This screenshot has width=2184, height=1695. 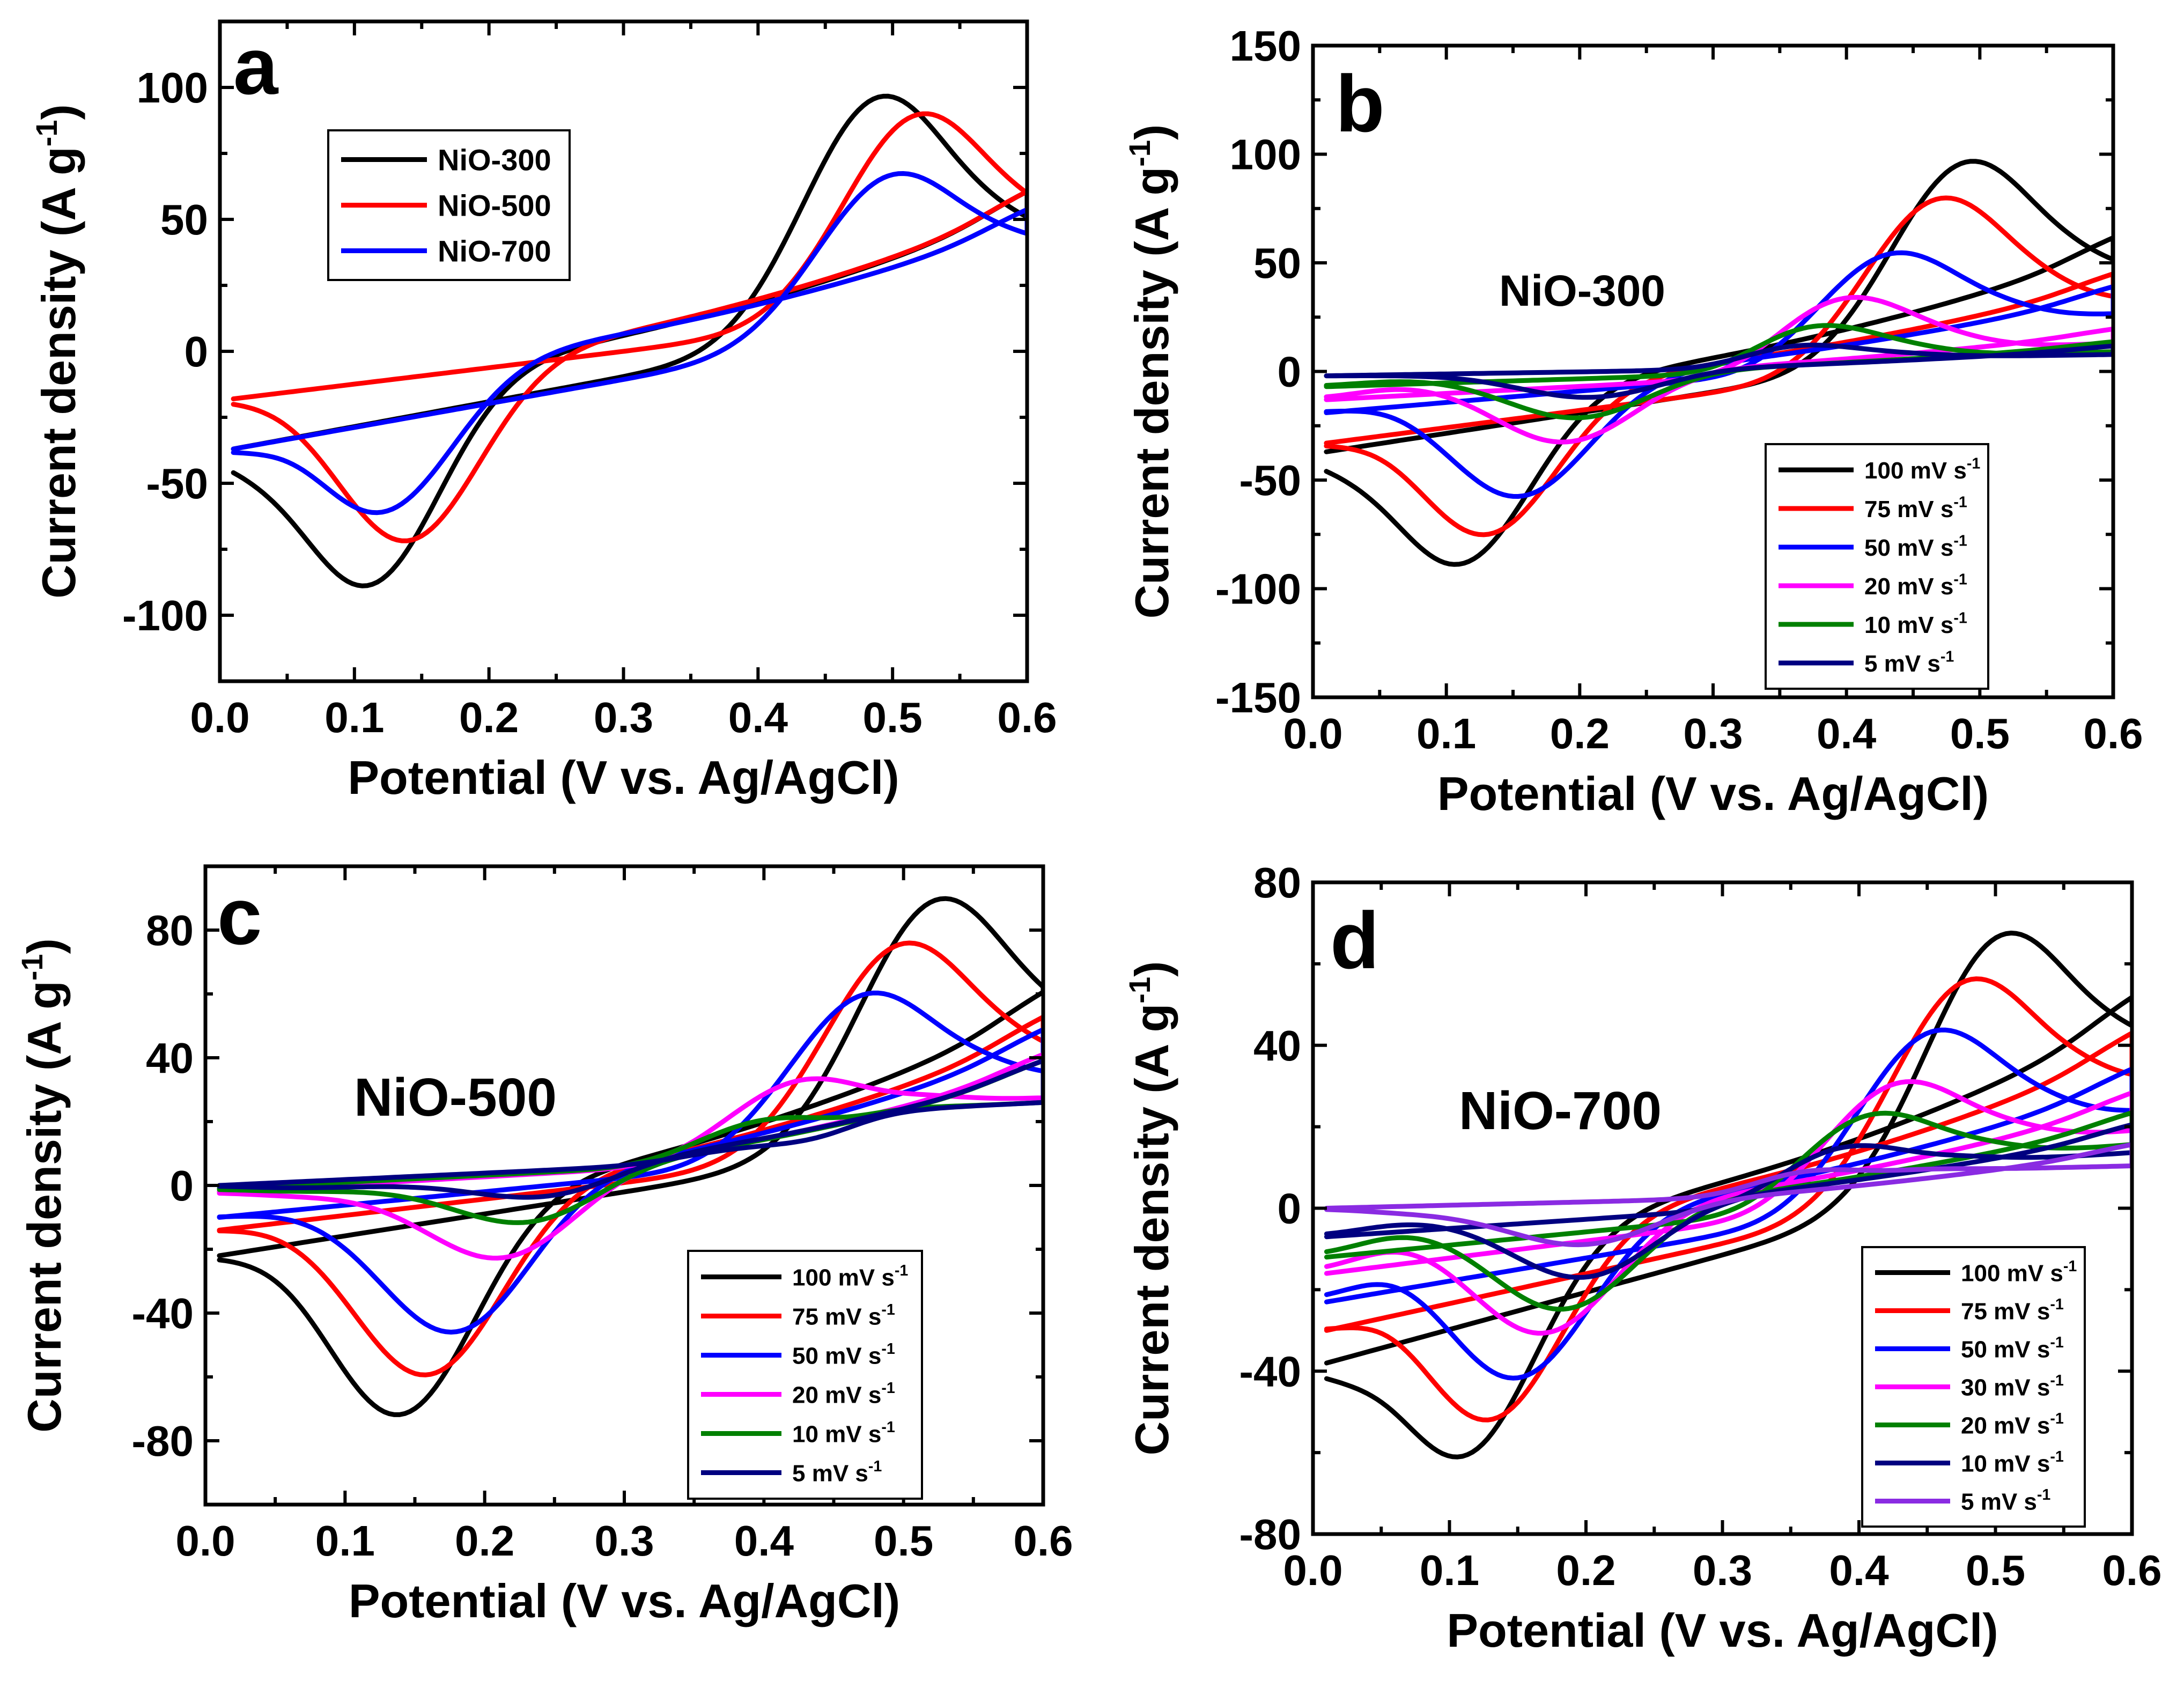 What do you see at coordinates (455, 1097) in the screenshot?
I see `panel-sample-label: NiO-500` at bounding box center [455, 1097].